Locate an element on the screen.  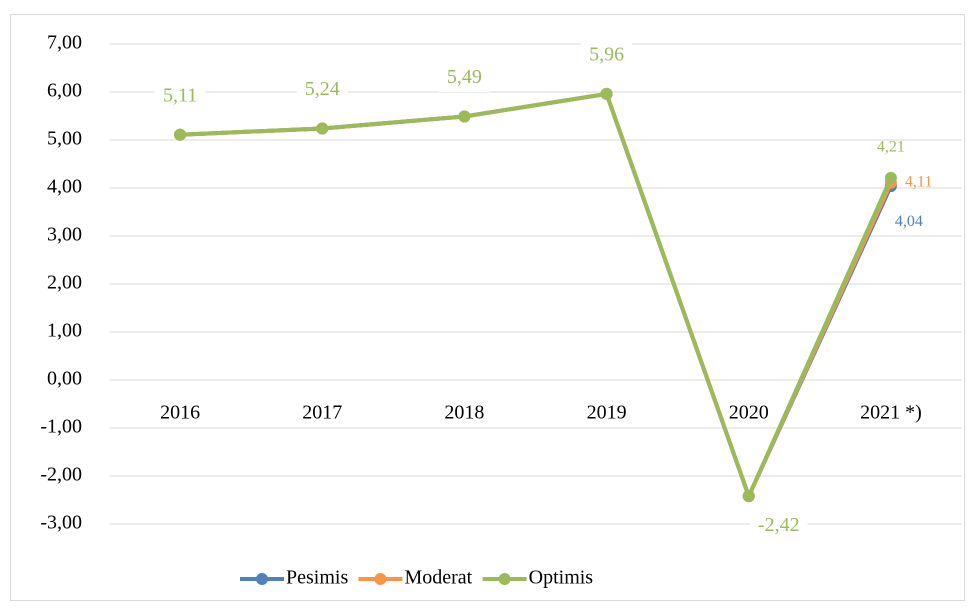
data-label: 4,21 is located at coordinates (891, 147).